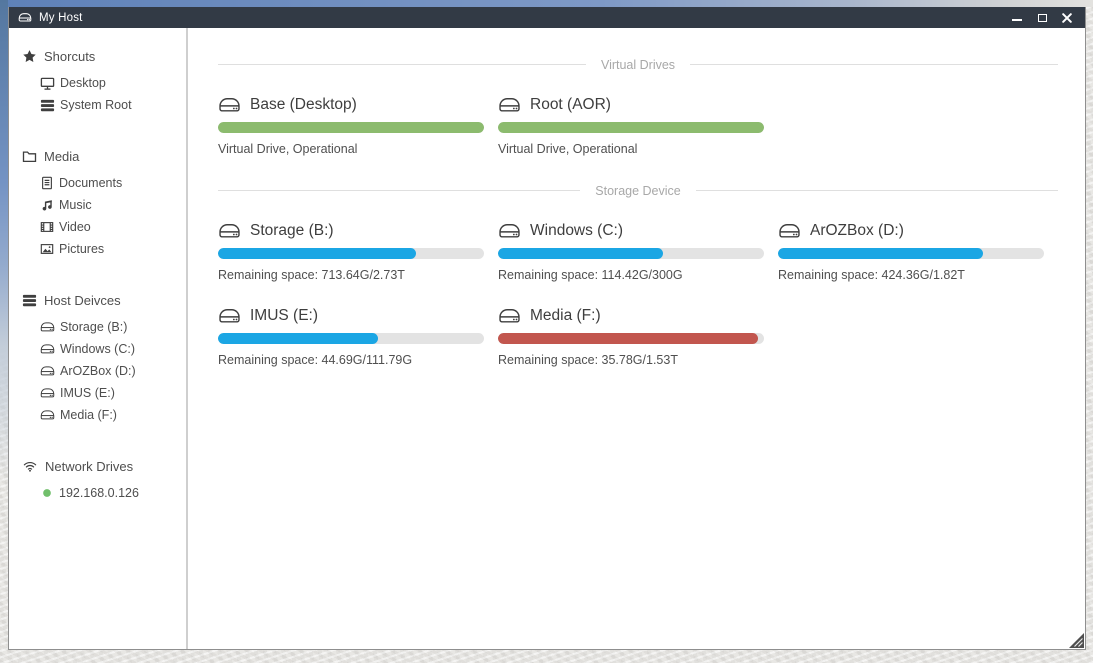  I want to click on section-divider: Storage Device, so click(638, 190).